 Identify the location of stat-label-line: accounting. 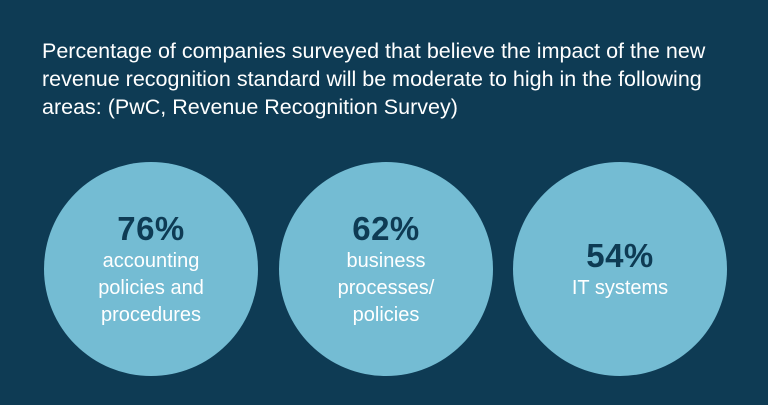
(151, 260).